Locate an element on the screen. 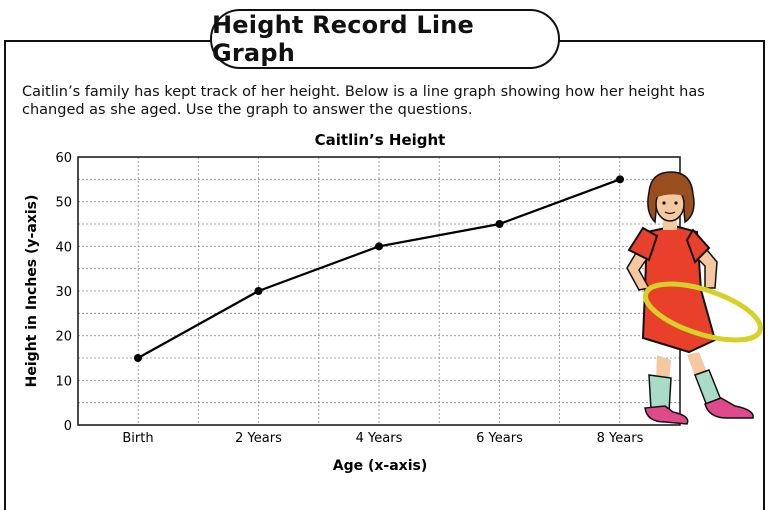 The width and height of the screenshot is (771, 510). y-tick-label: 50 is located at coordinates (63, 203).